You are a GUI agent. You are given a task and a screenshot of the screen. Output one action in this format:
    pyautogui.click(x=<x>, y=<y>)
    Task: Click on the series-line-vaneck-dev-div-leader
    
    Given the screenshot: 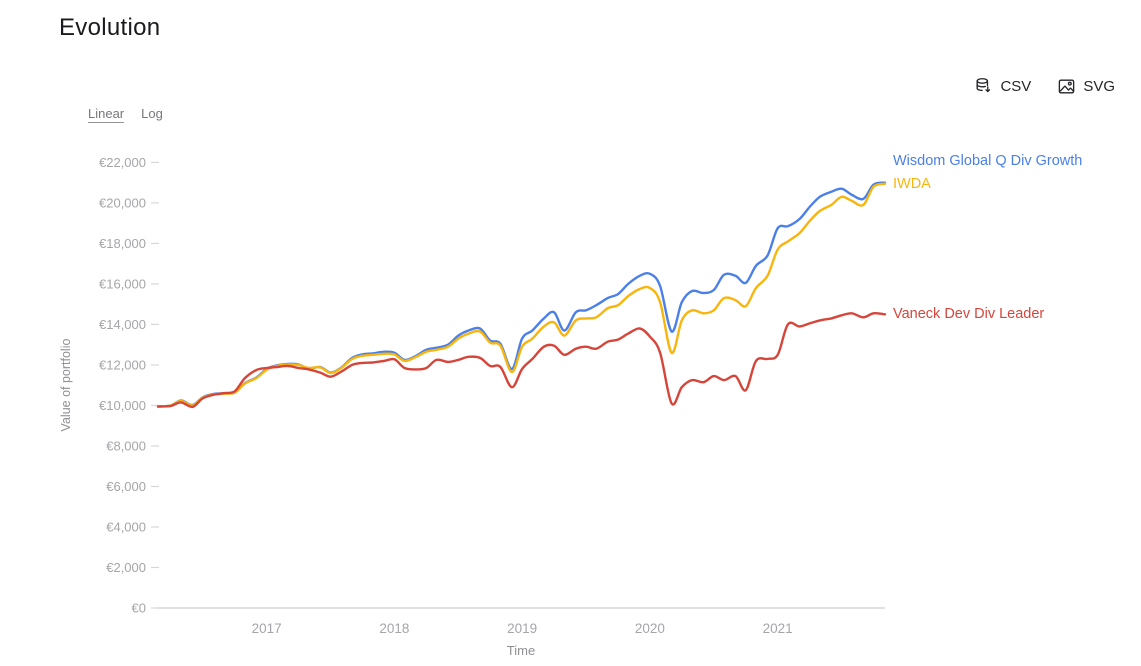 What is the action you would take?
    pyautogui.click(x=521, y=360)
    